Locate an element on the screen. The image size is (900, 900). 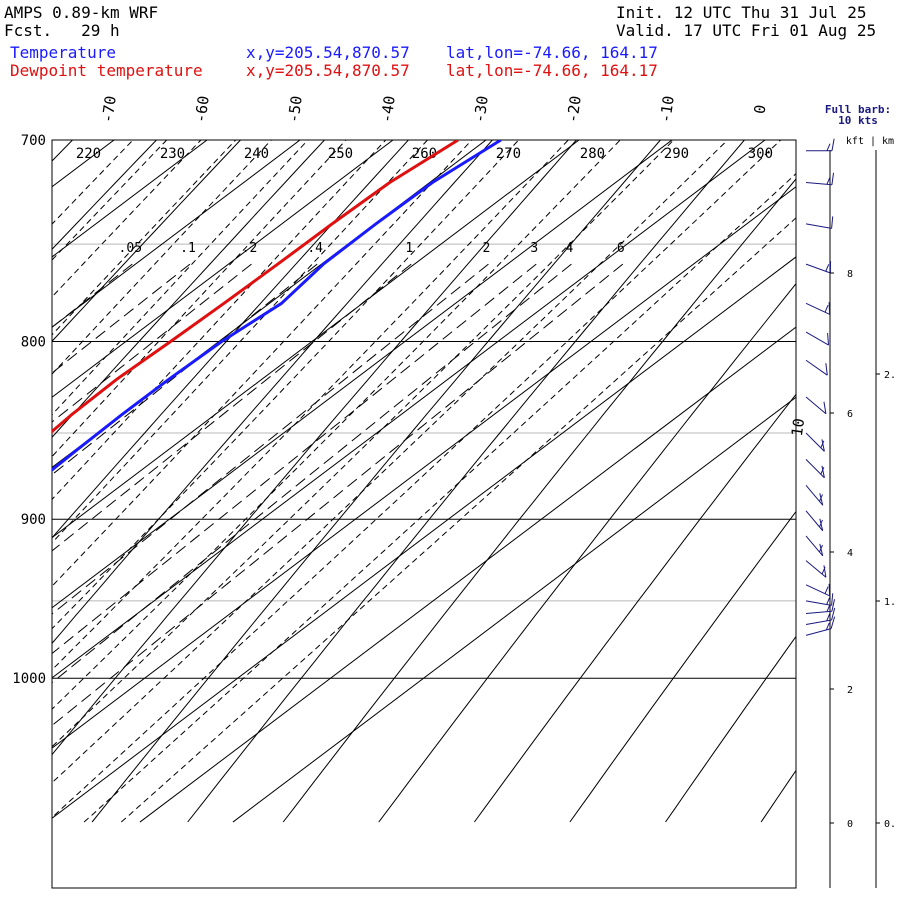
kft-tick-label: 8 is located at coordinates (850, 274).